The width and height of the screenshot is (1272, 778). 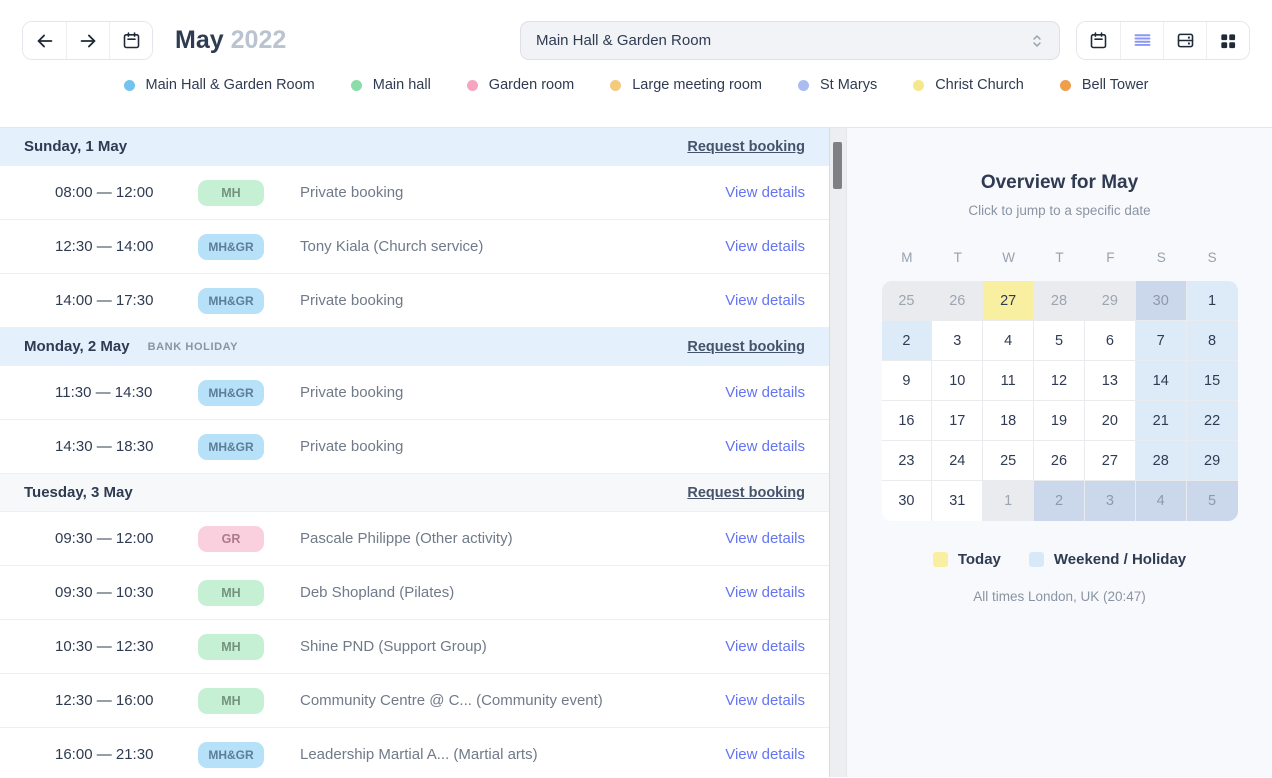 What do you see at coordinates (958, 381) in the screenshot?
I see `calendar-day: 10` at bounding box center [958, 381].